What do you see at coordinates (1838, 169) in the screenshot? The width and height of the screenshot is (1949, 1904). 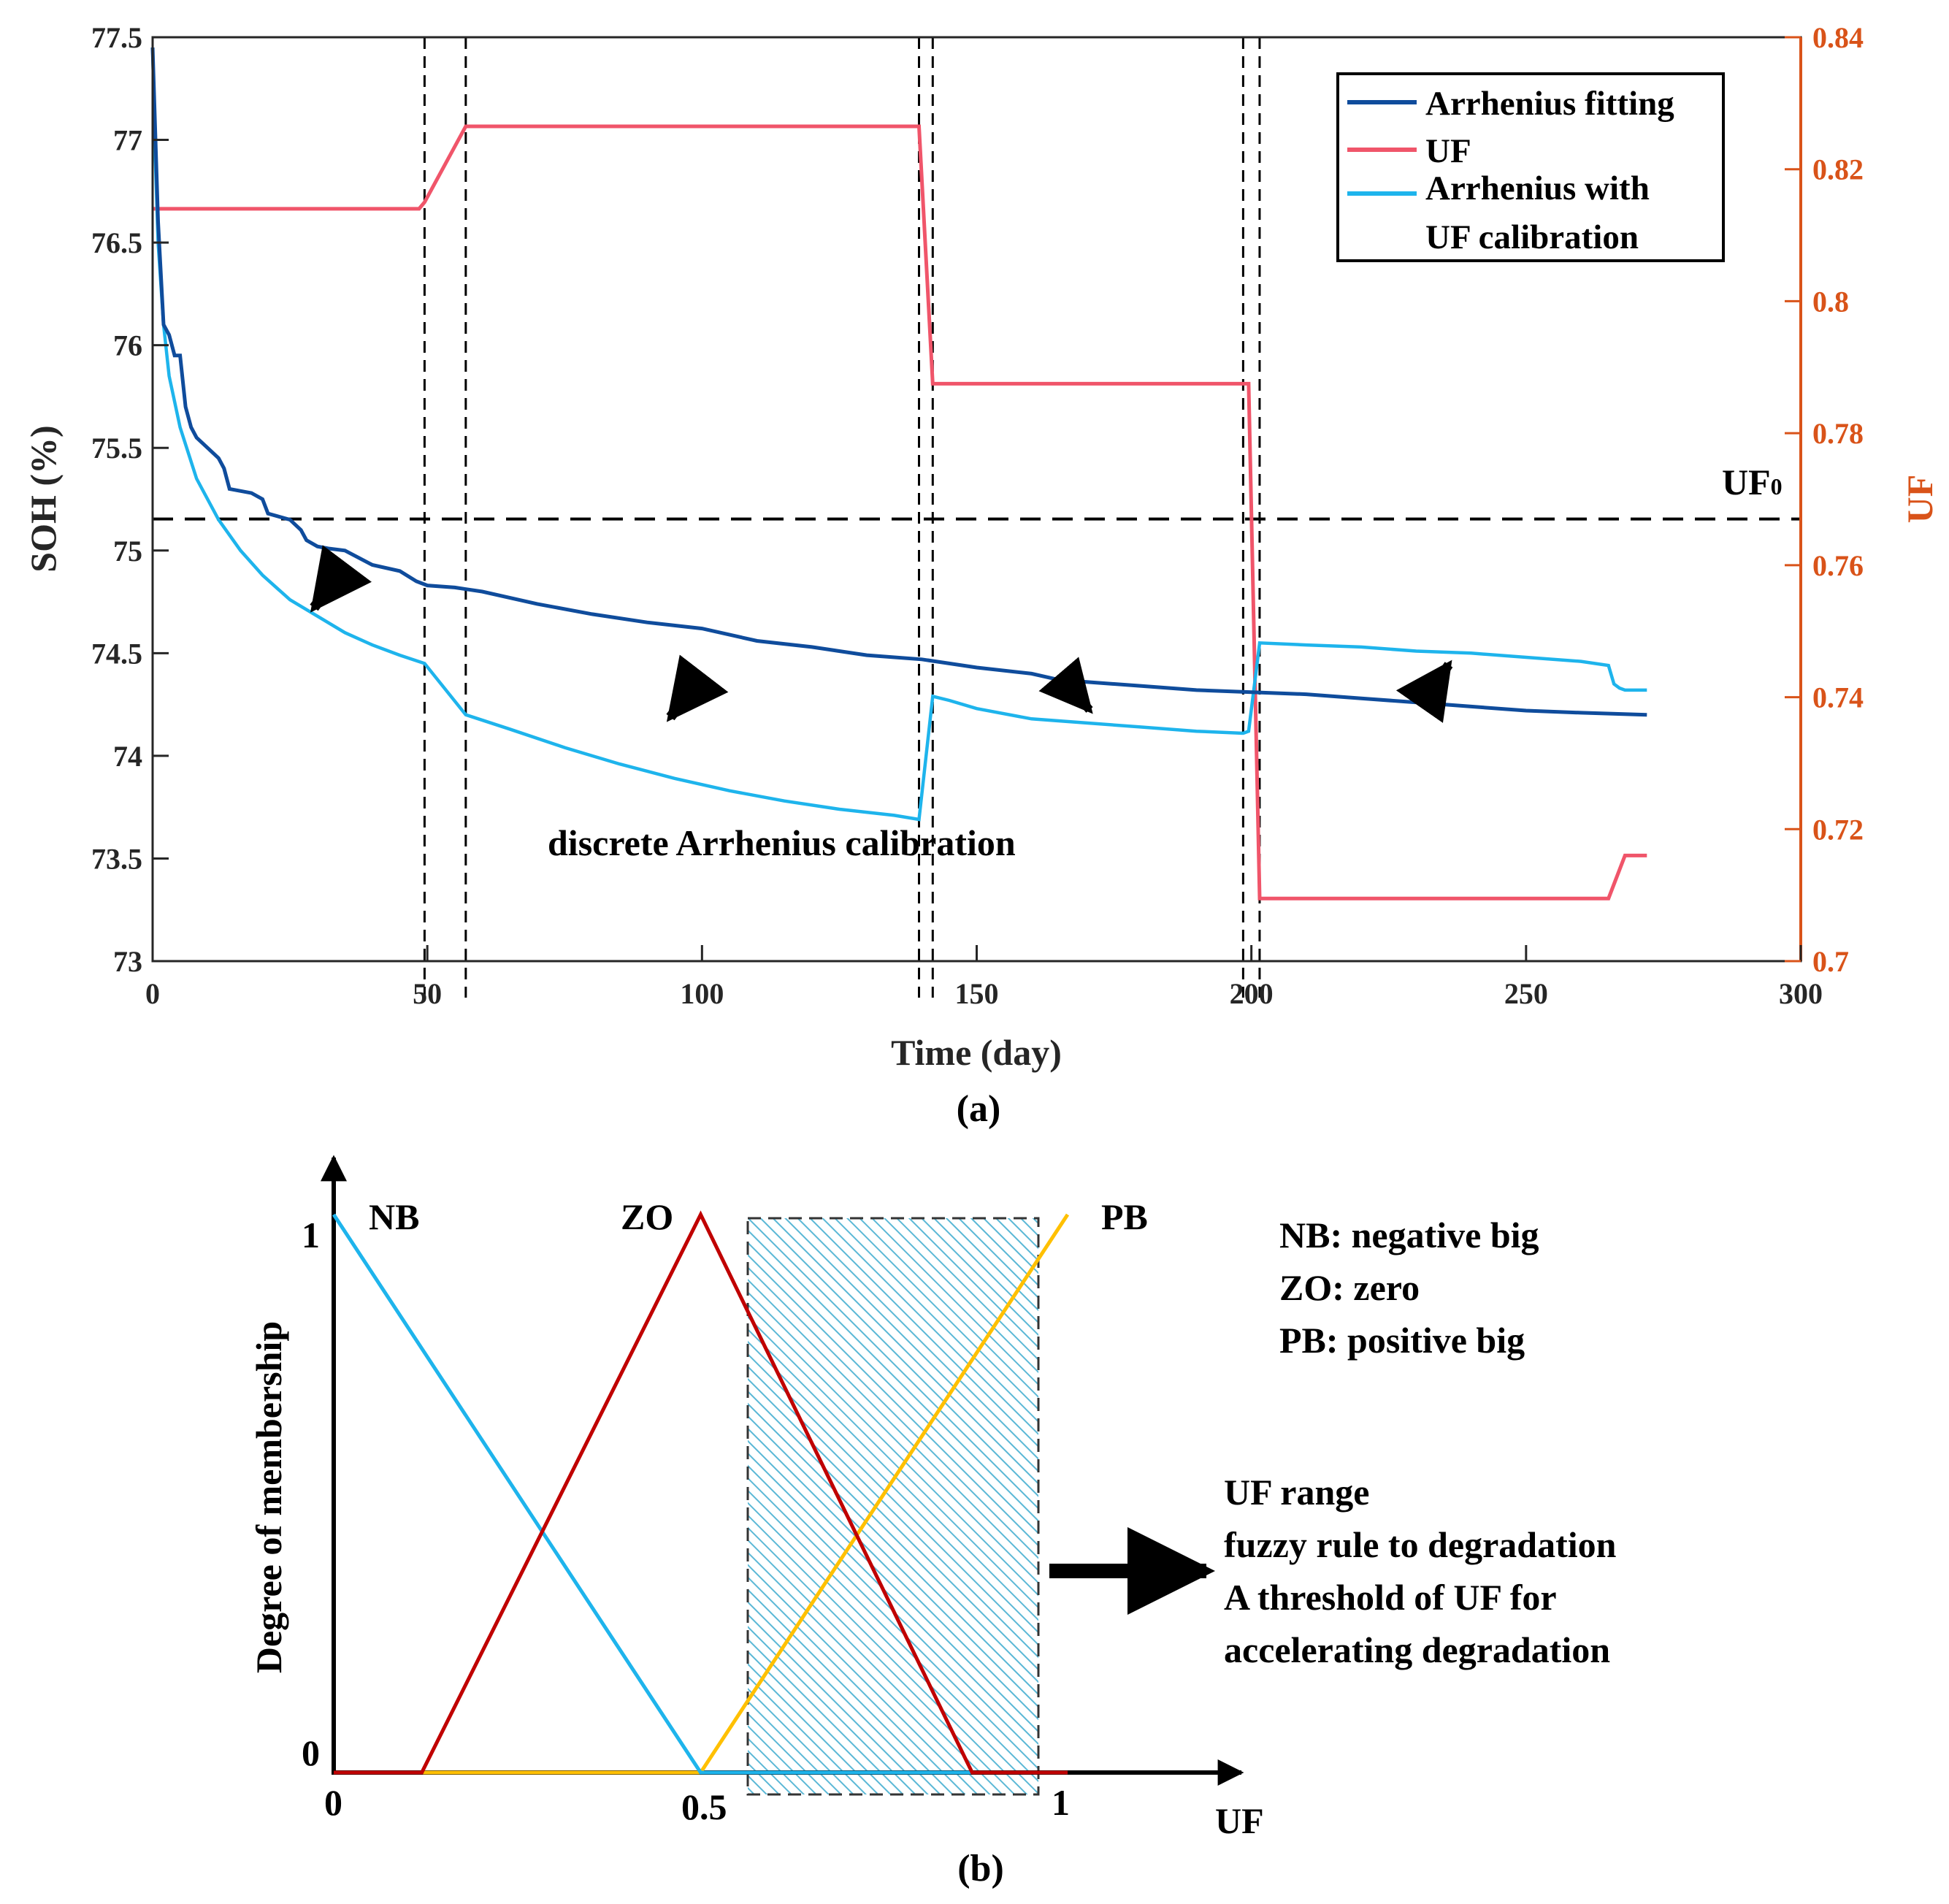 I see `y-right-tick-label: 0.82` at bounding box center [1838, 169].